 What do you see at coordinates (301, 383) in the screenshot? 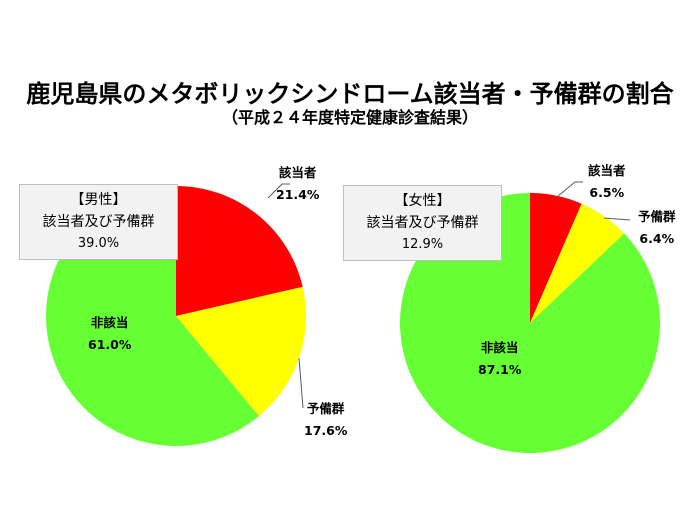
I see `leader-line-male-reserve` at bounding box center [301, 383].